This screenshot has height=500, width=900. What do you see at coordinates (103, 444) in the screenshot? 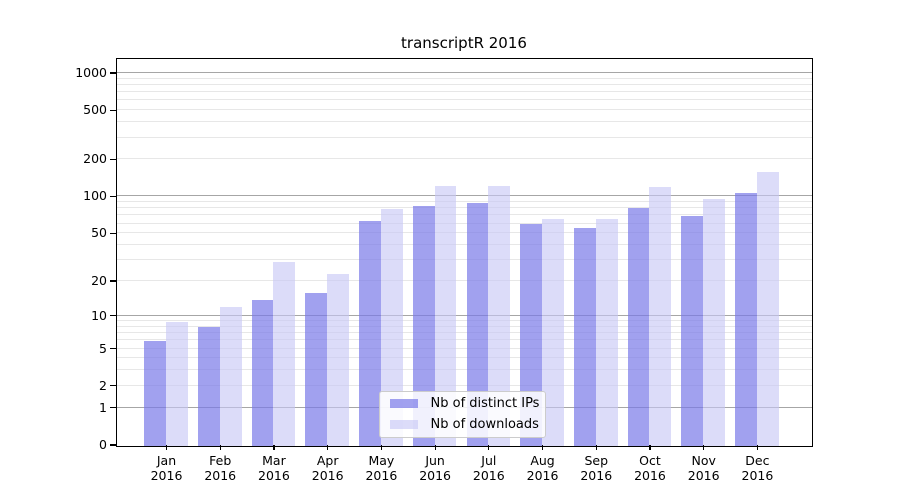
I see `y-tick-label-0: 0` at bounding box center [103, 444].